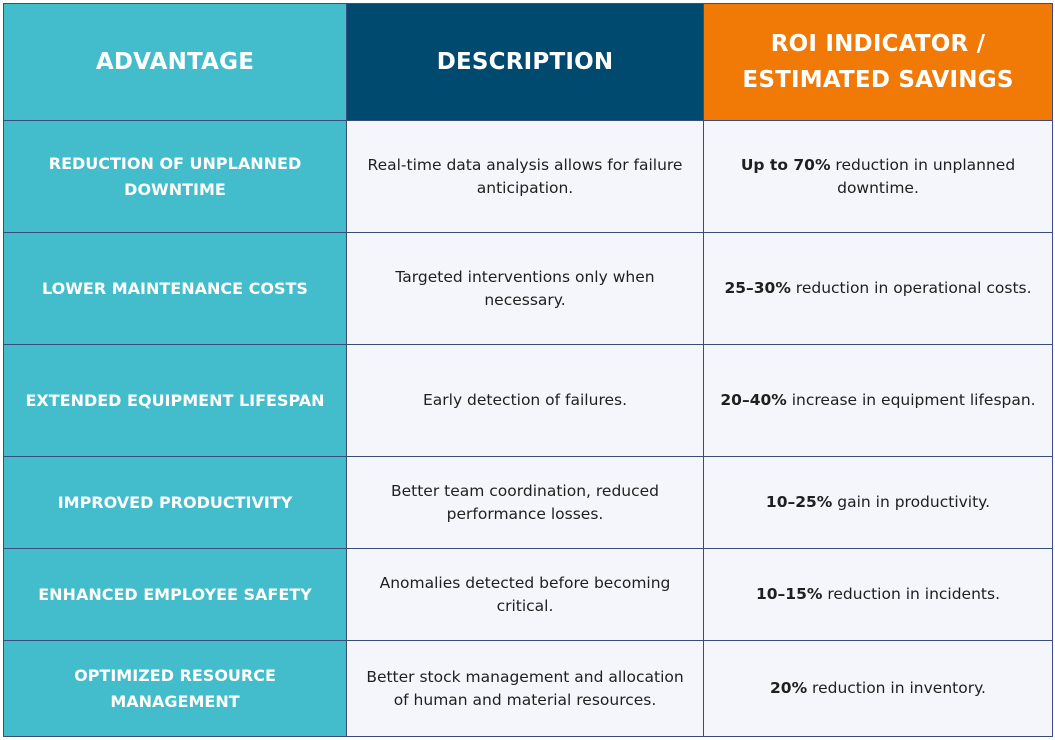 This screenshot has width=1055, height=740. I want to click on roi-cell: 10–15% reduction in incidents., so click(878, 595).